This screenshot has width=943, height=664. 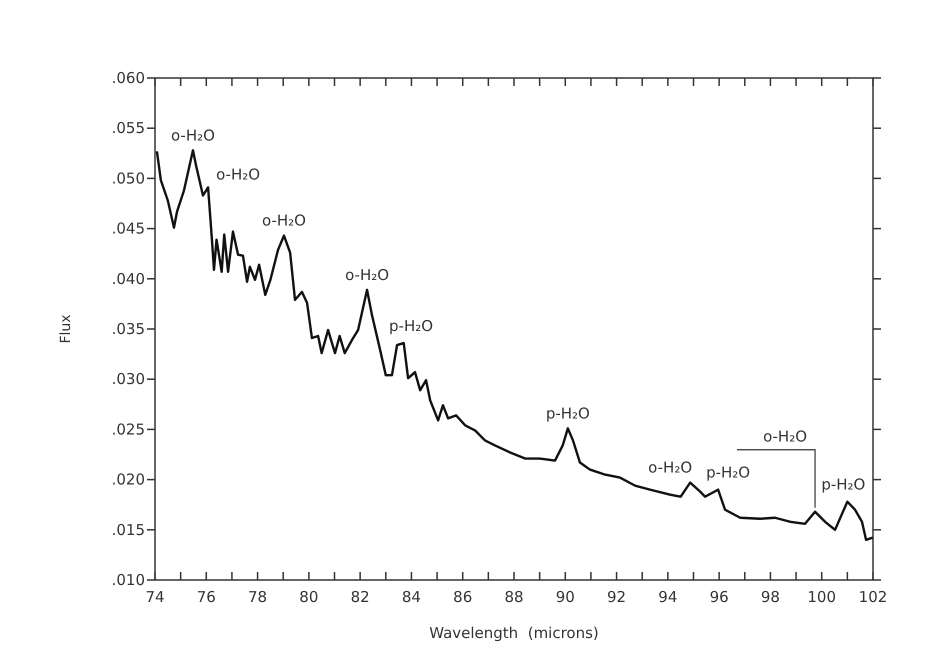 What do you see at coordinates (616, 597) in the screenshot?
I see `x-tick-label: 92` at bounding box center [616, 597].